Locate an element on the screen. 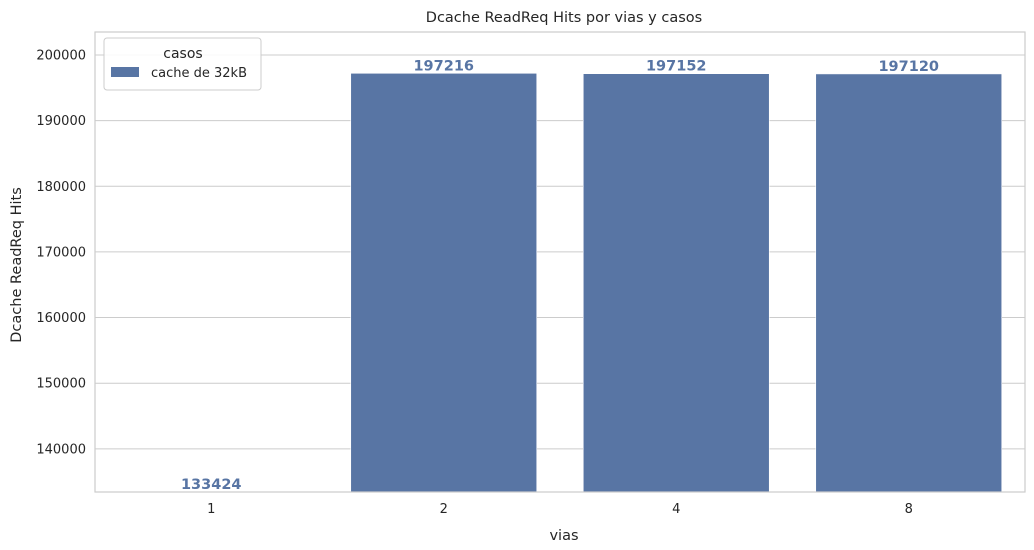 The height and width of the screenshot is (550, 1034). y-axis-label: Dcache ReadReq Hits is located at coordinates (17, 264).